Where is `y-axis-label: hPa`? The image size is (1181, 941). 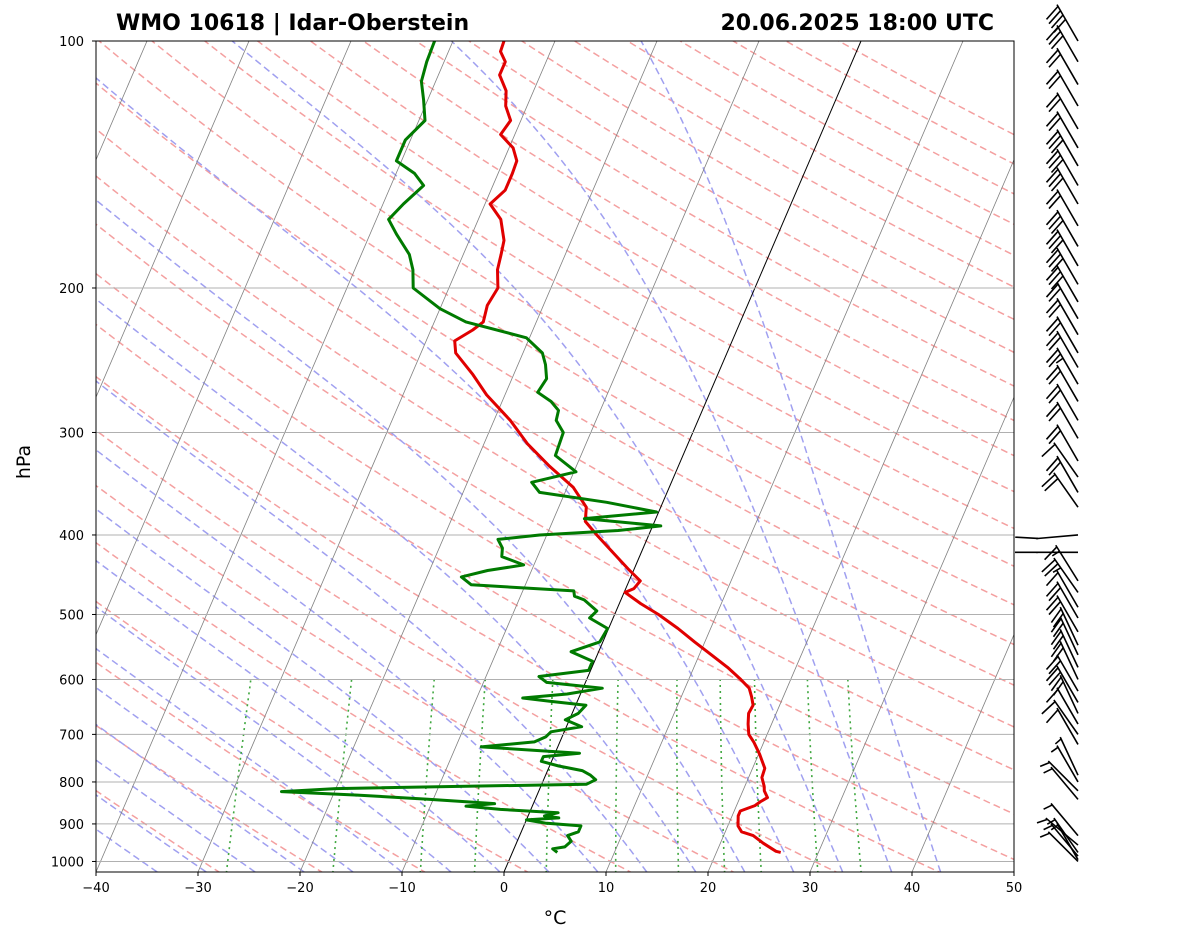 y-axis-label: hPa is located at coordinates (24, 462).